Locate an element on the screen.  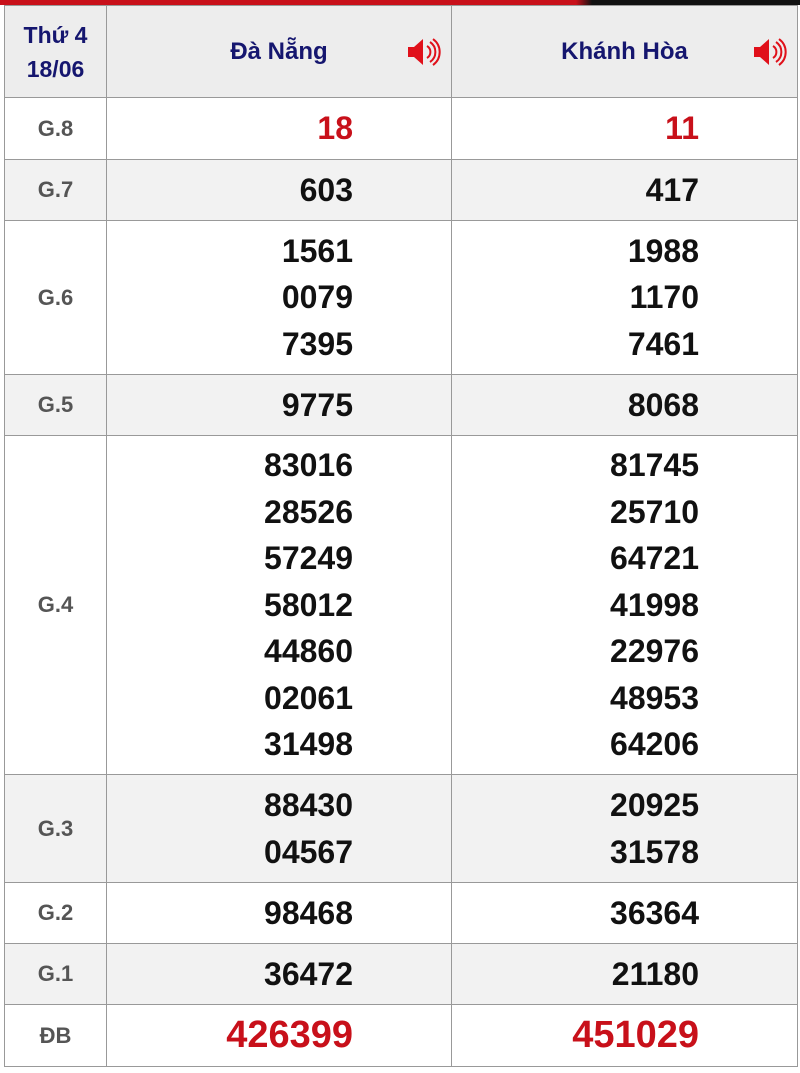
prize-numbers: 9775 is located at coordinates (279, 405).